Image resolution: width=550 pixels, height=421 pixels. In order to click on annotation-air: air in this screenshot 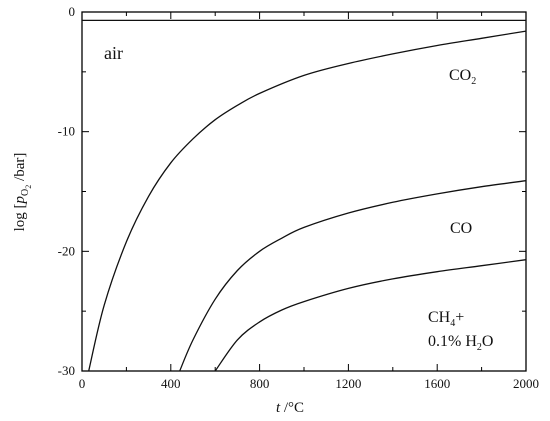, I will do `click(113, 53)`.